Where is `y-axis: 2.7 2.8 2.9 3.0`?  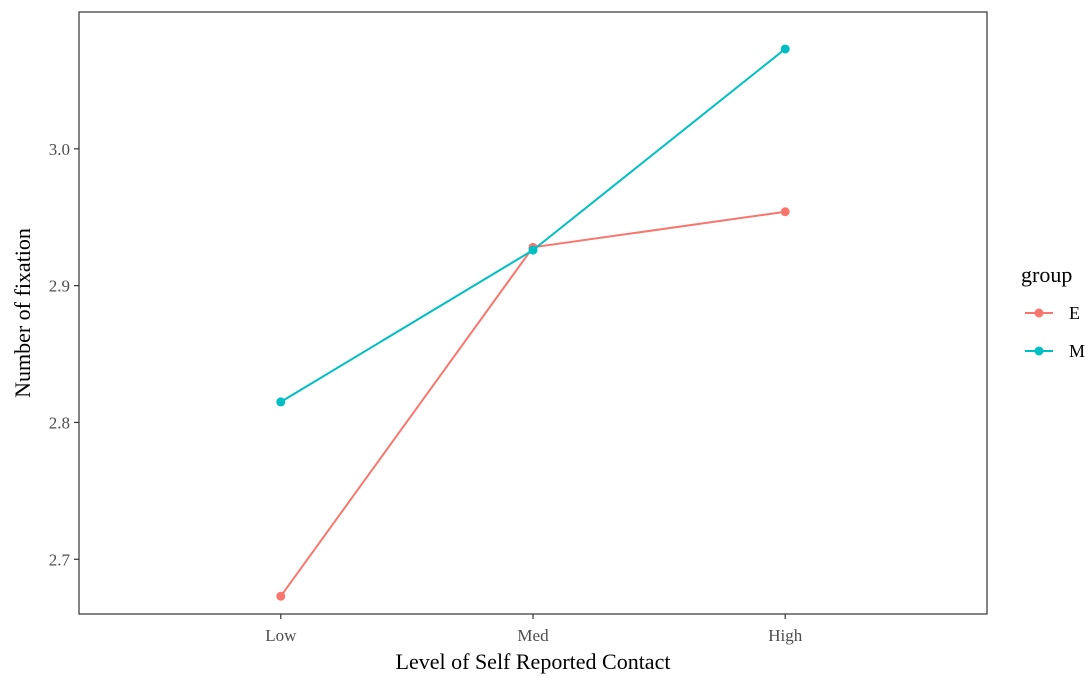
y-axis: 2.7 2.8 2.9 3.0 is located at coordinates (64, 354).